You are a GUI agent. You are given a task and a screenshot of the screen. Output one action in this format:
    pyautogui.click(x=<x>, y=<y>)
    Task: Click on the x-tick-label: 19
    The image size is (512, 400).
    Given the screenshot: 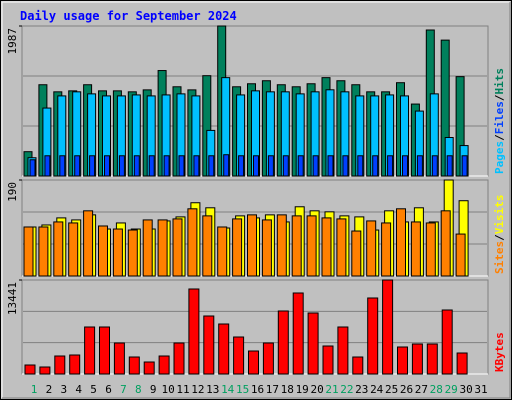 What is the action you would take?
    pyautogui.click(x=302, y=389)
    